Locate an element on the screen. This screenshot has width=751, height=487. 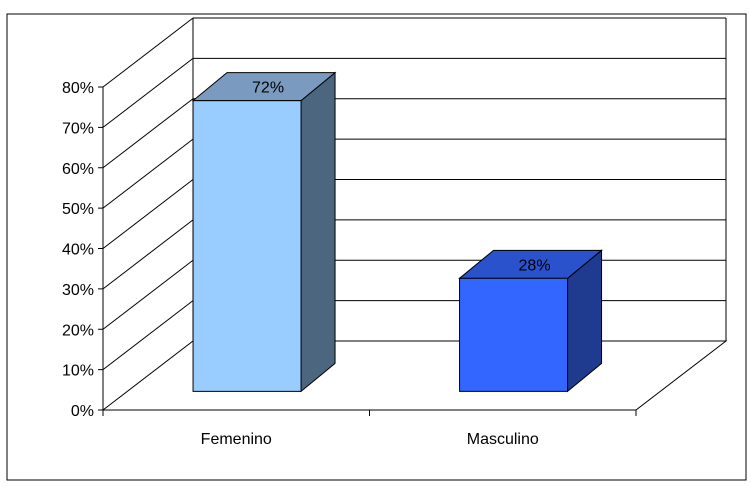
bar-side-face is located at coordinates (318, 232).